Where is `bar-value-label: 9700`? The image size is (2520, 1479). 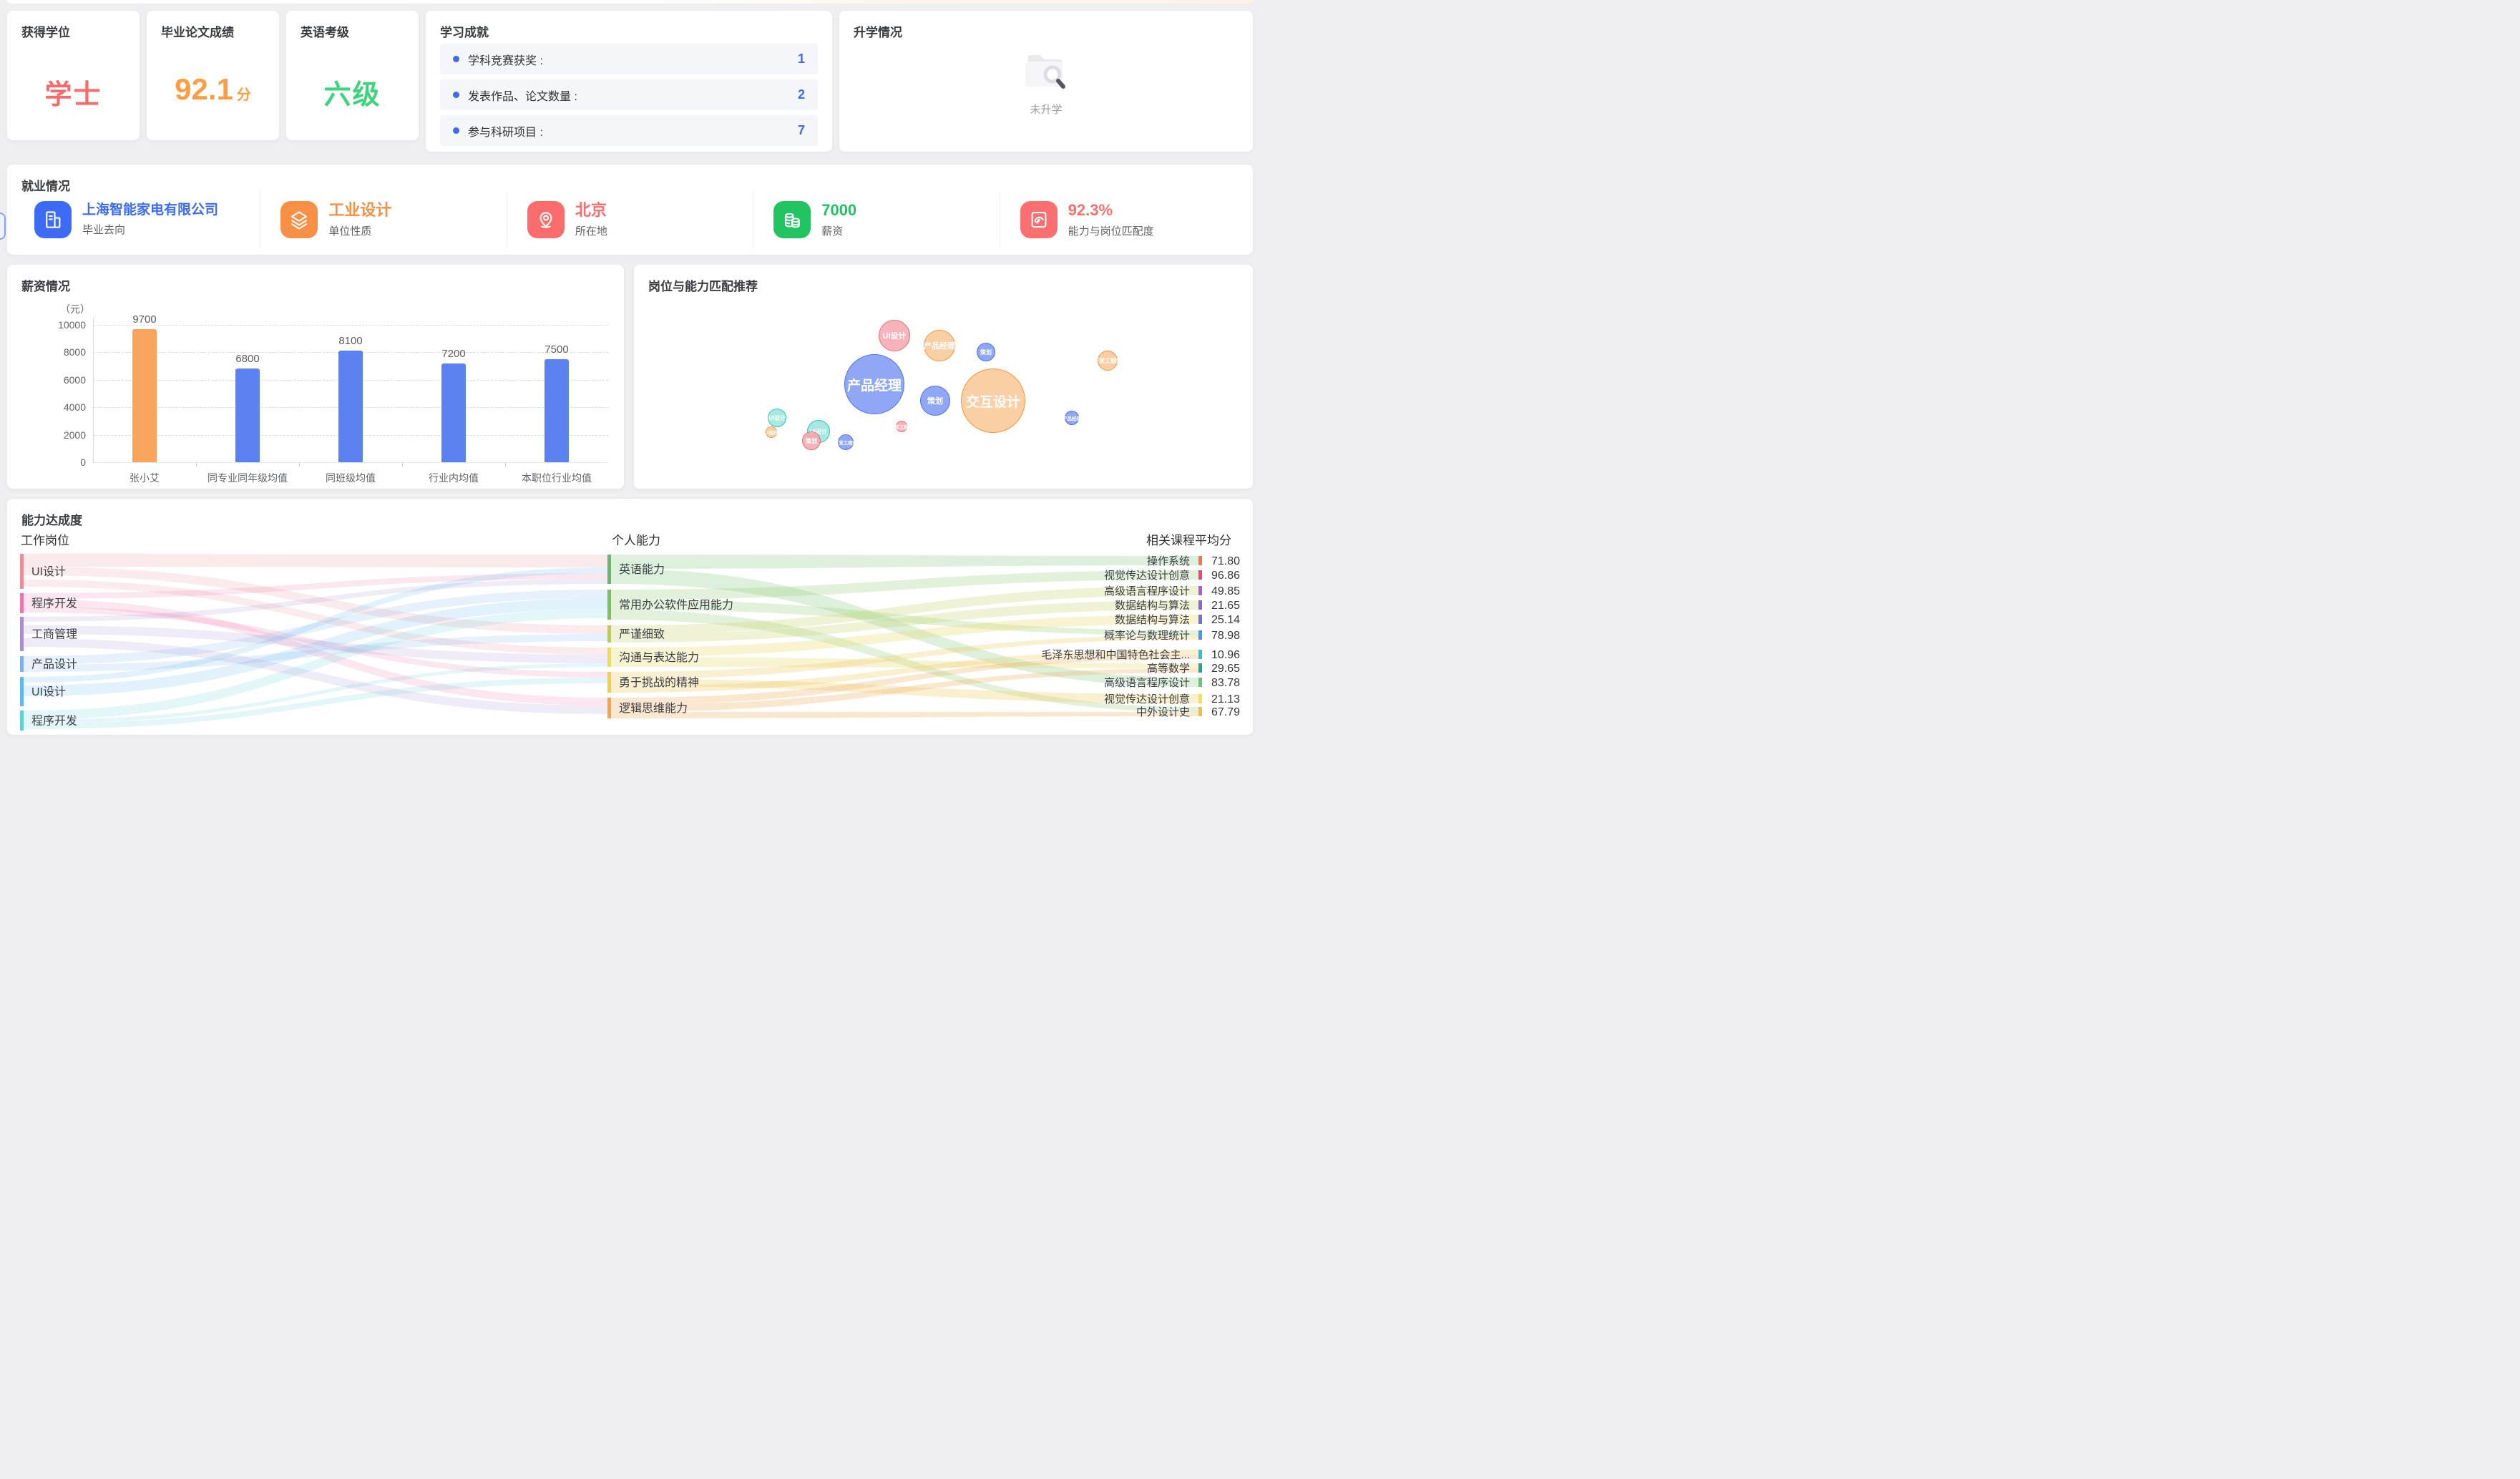
bar-value-label: 9700 is located at coordinates (144, 319).